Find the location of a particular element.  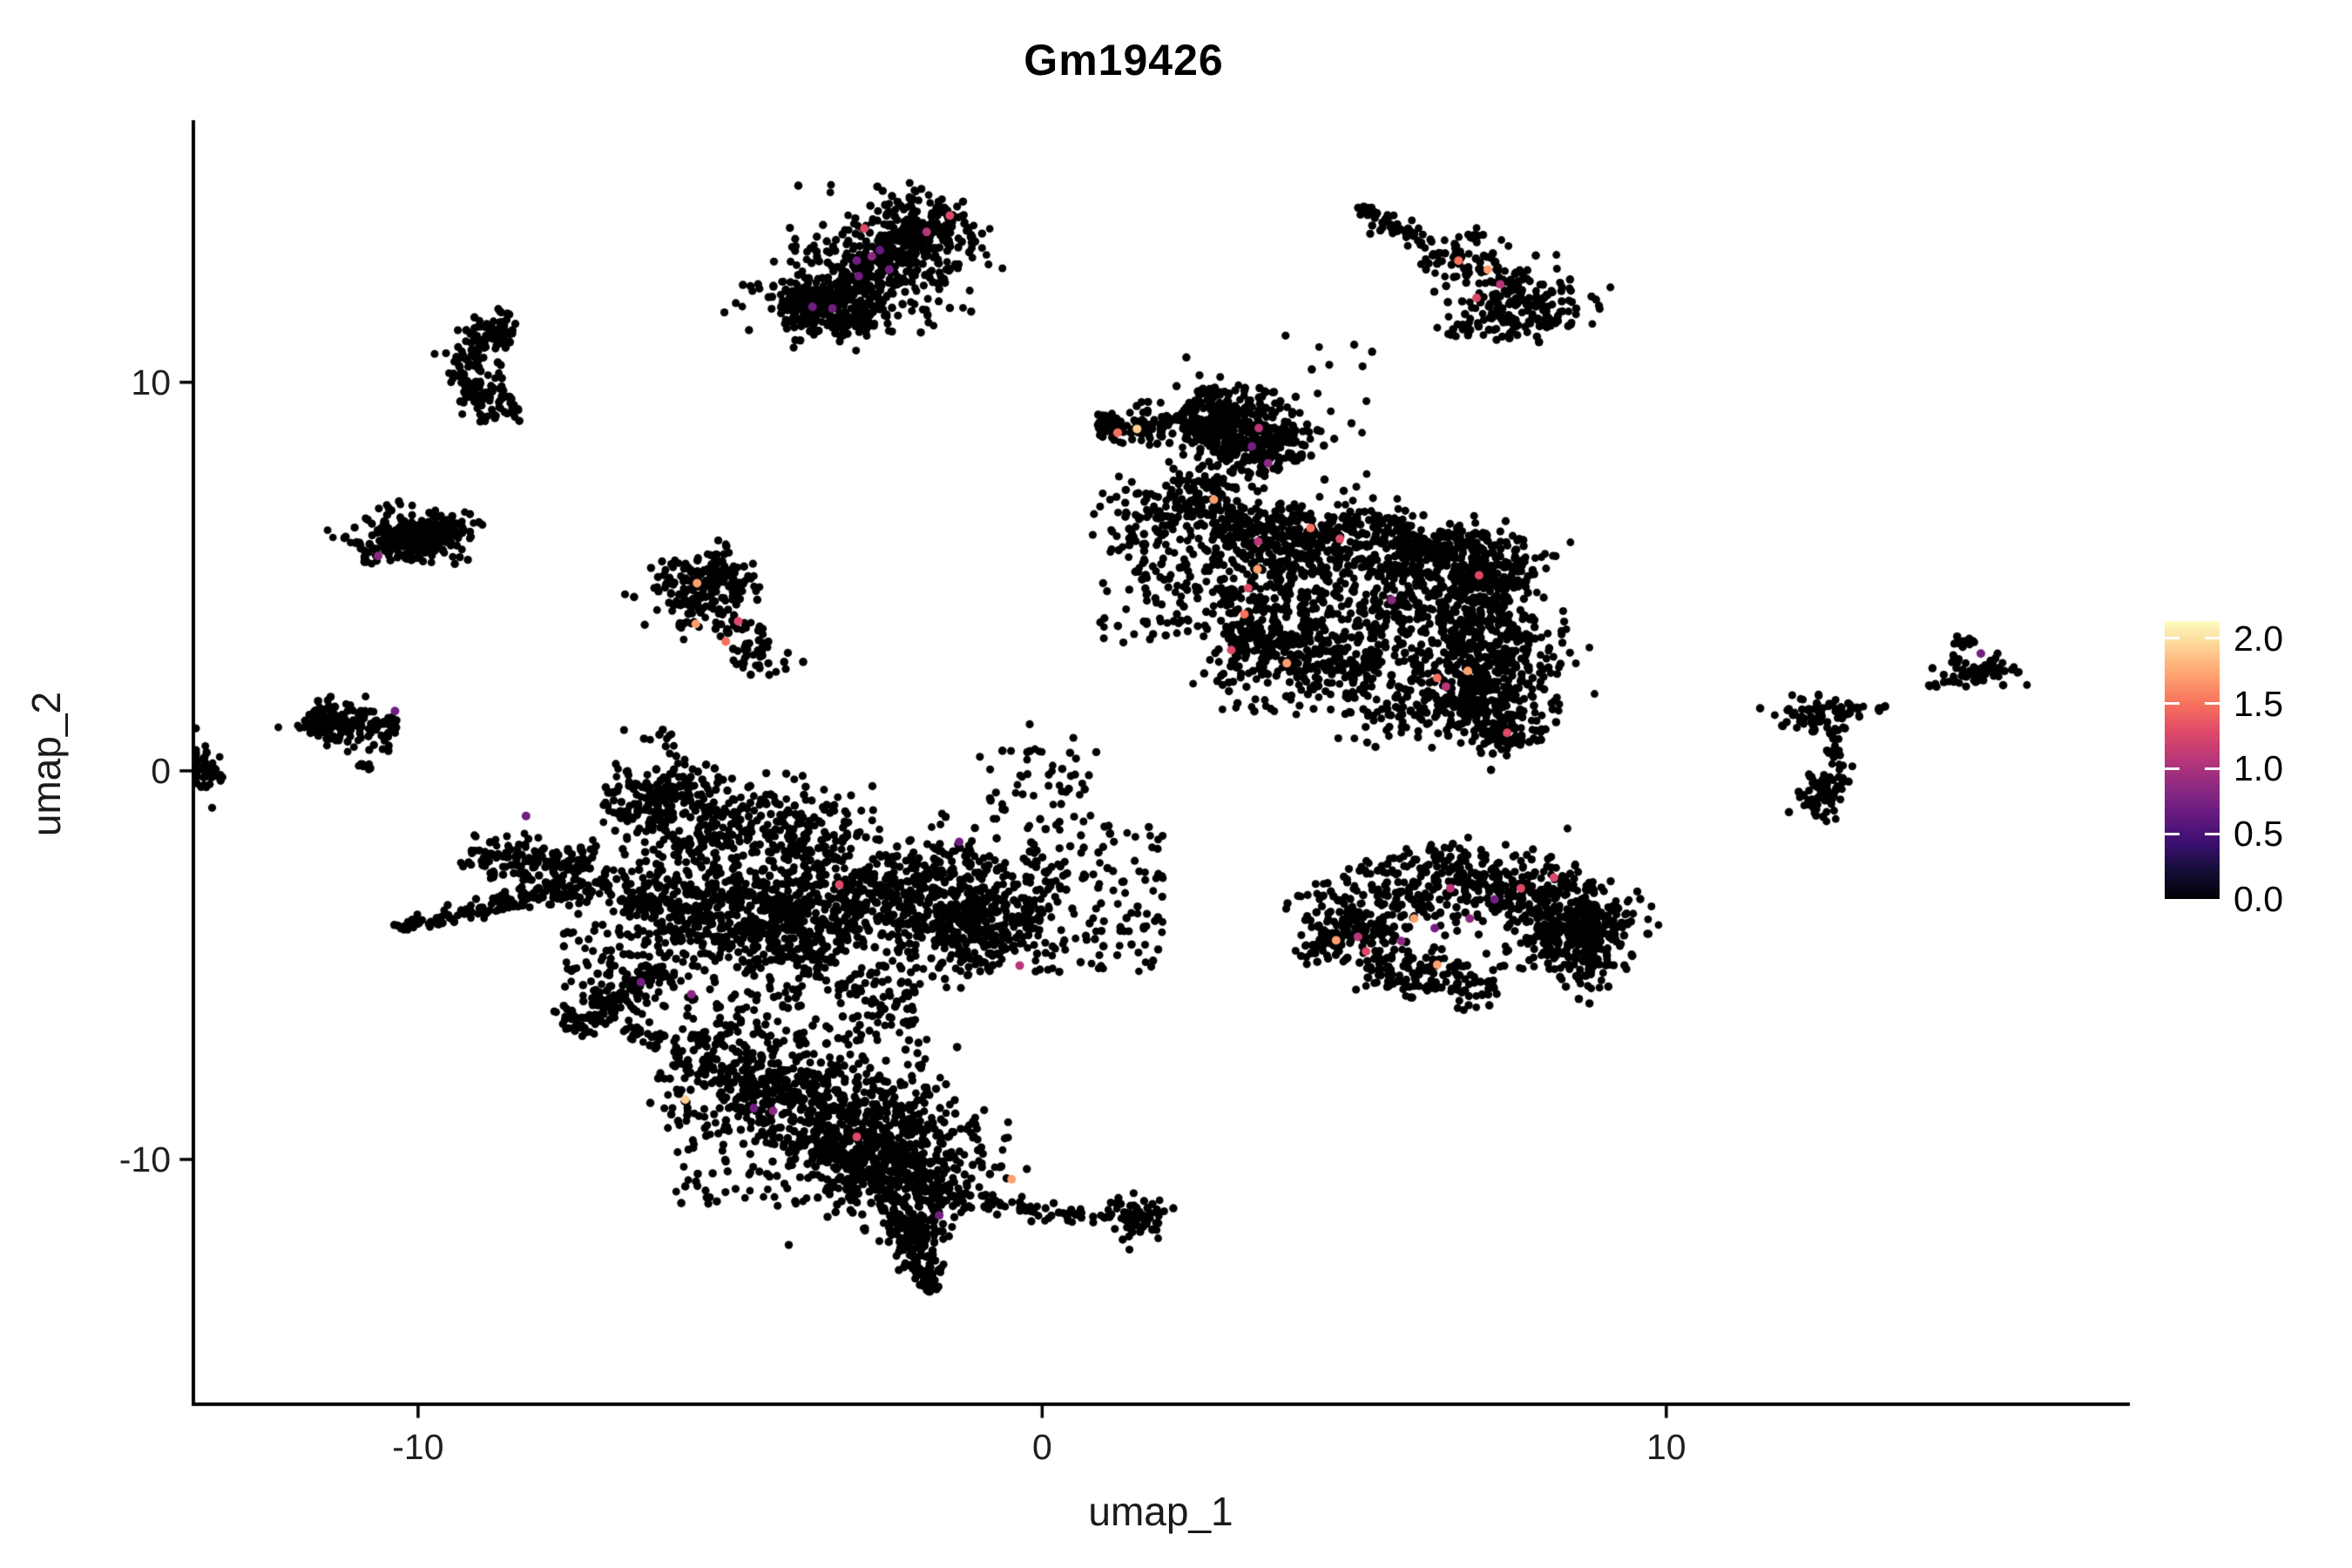

expression-colorbar is located at coordinates (2192, 760).